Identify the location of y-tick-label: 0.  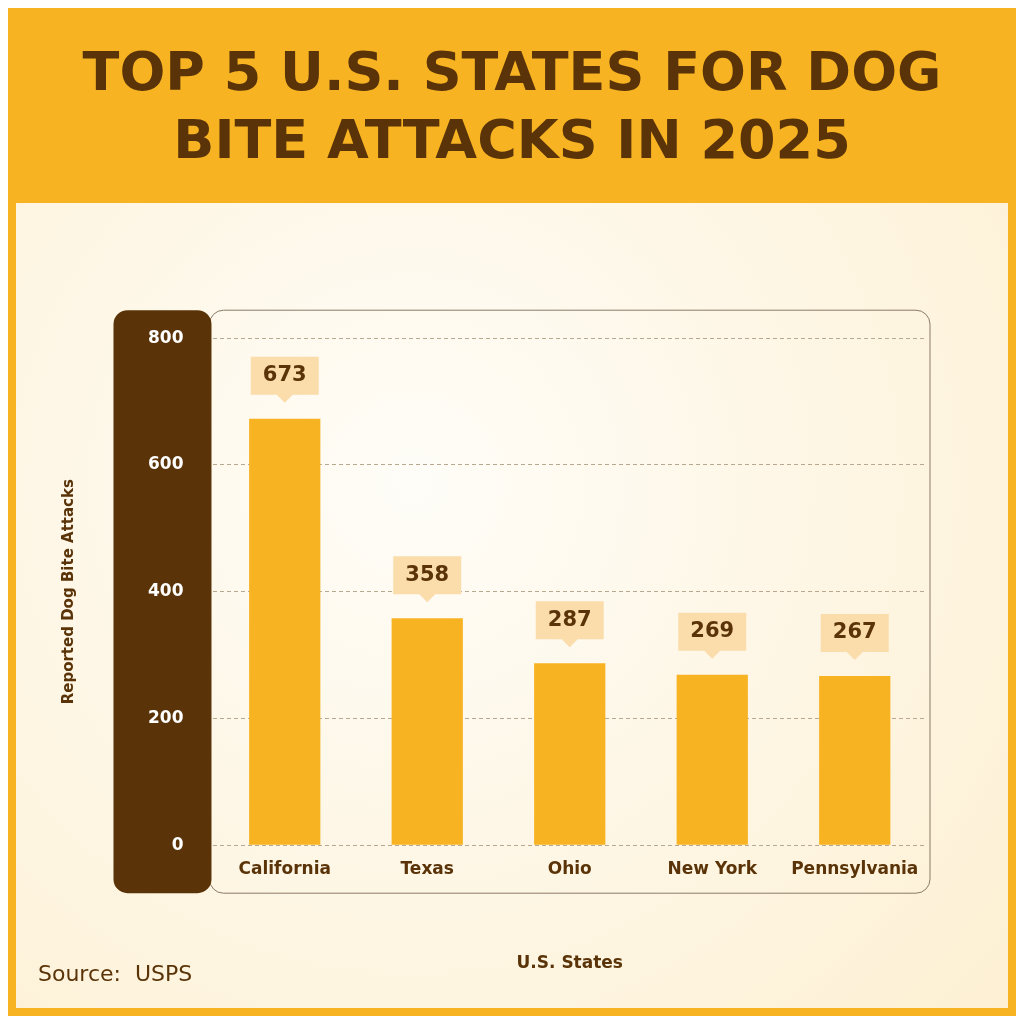
(177, 843).